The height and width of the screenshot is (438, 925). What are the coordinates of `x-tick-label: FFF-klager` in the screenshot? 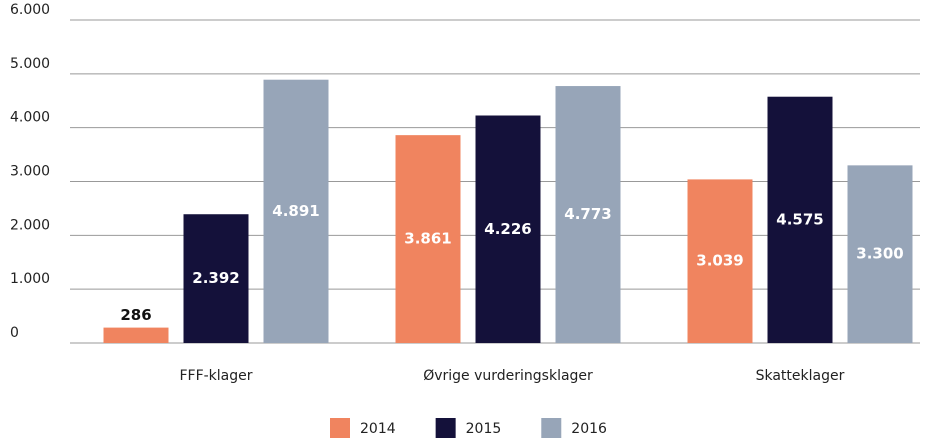 It's located at (215, 376).